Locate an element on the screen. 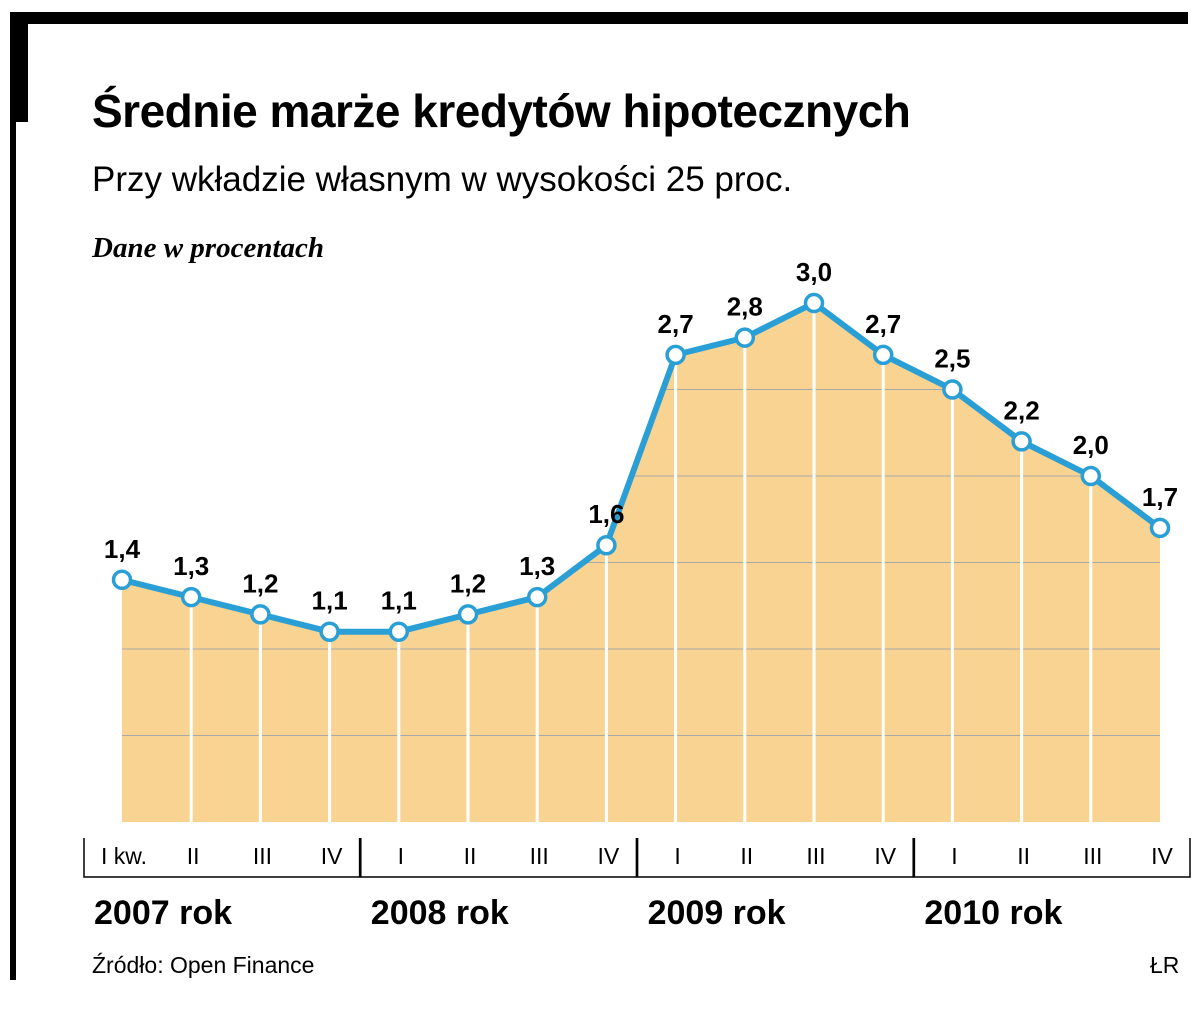 Image resolution: width=1200 pixels, height=1019 pixels. data-label: 2,5 is located at coordinates (952, 359).